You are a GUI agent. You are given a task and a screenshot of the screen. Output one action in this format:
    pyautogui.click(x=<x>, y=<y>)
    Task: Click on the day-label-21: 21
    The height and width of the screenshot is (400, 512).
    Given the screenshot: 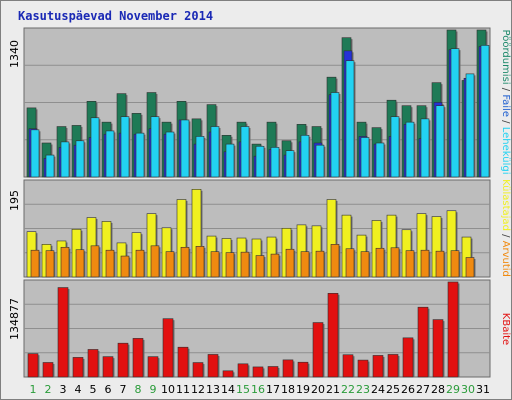 What is the action you would take?
    pyautogui.click(x=333, y=389)
    